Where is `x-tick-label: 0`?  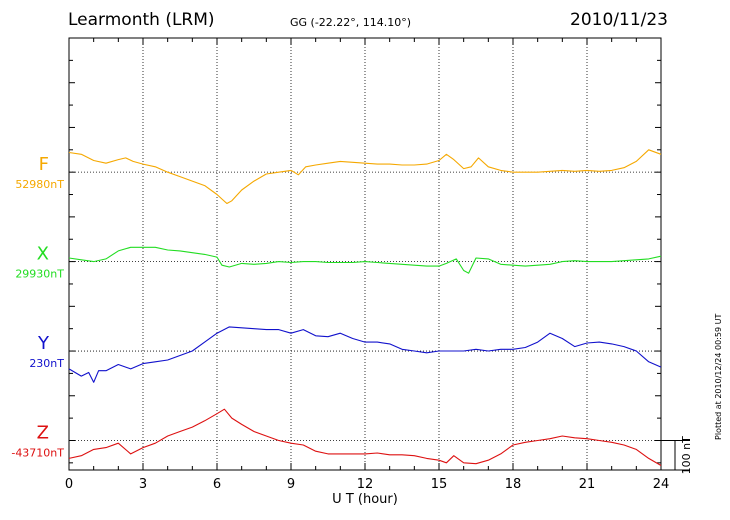 x-tick-label: 0 is located at coordinates (69, 484).